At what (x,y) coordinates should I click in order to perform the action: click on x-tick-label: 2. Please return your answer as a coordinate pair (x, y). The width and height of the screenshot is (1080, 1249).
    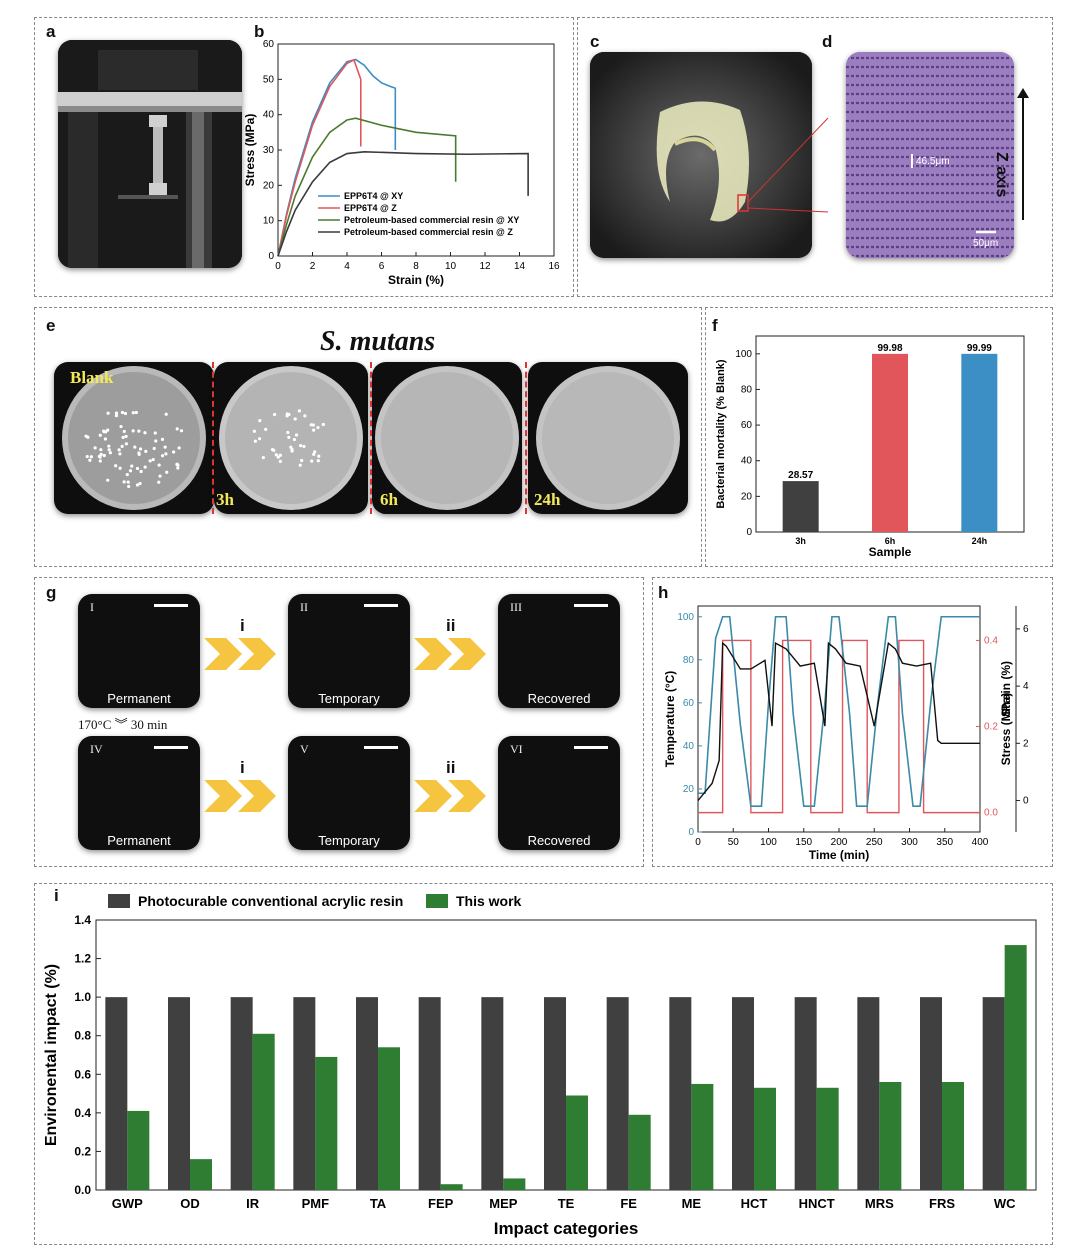
    Looking at the image, I should click on (313, 266).